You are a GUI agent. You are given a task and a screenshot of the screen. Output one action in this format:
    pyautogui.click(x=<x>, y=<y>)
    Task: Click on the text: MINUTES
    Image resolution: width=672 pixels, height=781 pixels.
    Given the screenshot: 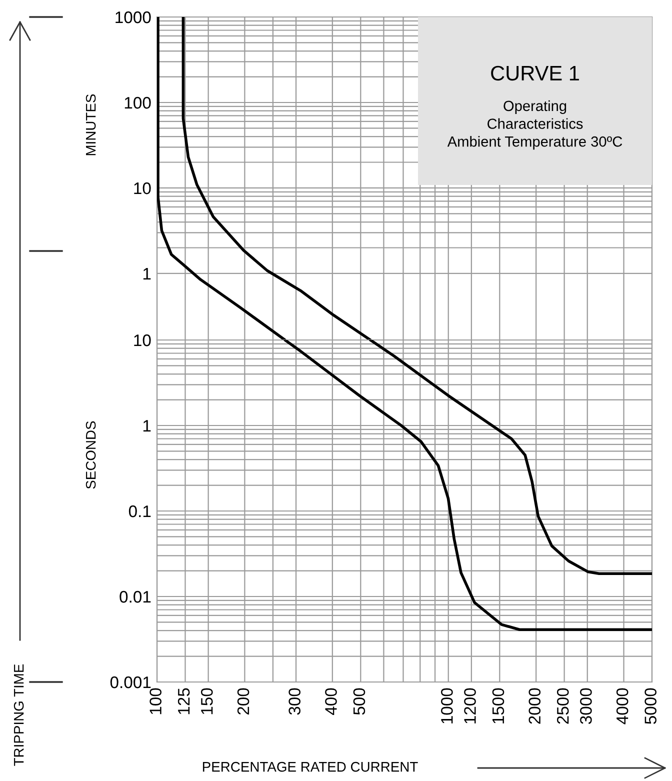 What is the action you would take?
    pyautogui.click(x=91, y=125)
    